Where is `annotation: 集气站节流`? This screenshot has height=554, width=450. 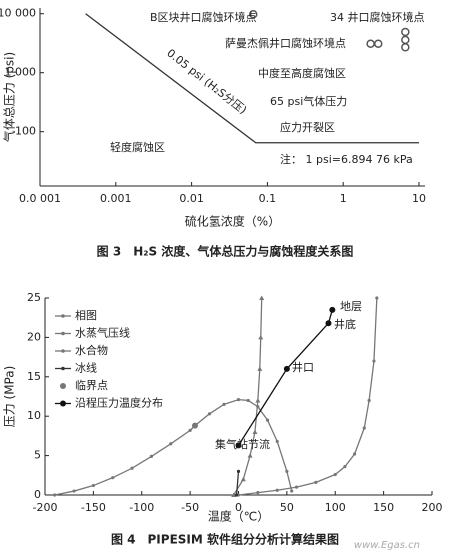
annotation: 集气站节流 is located at coordinates (242, 444).